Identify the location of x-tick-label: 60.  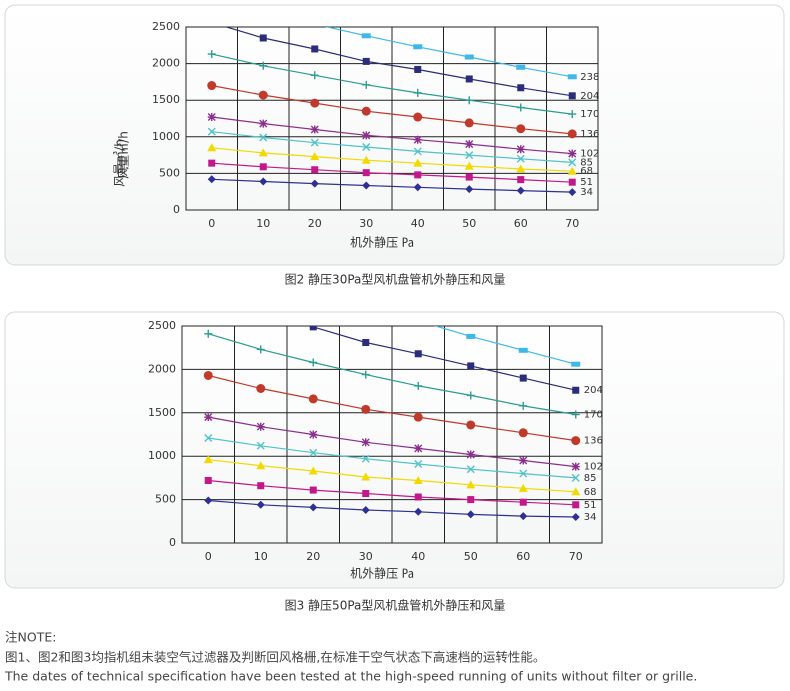
(521, 223).